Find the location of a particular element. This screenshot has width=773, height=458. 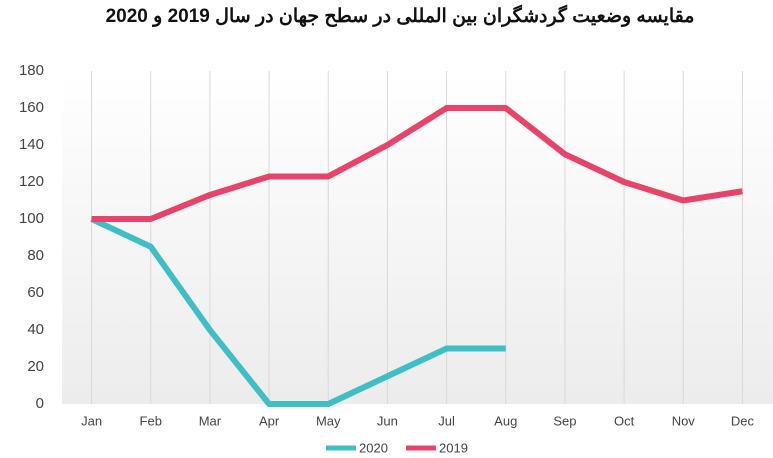

x-tick-label: Feb is located at coordinates (151, 420).